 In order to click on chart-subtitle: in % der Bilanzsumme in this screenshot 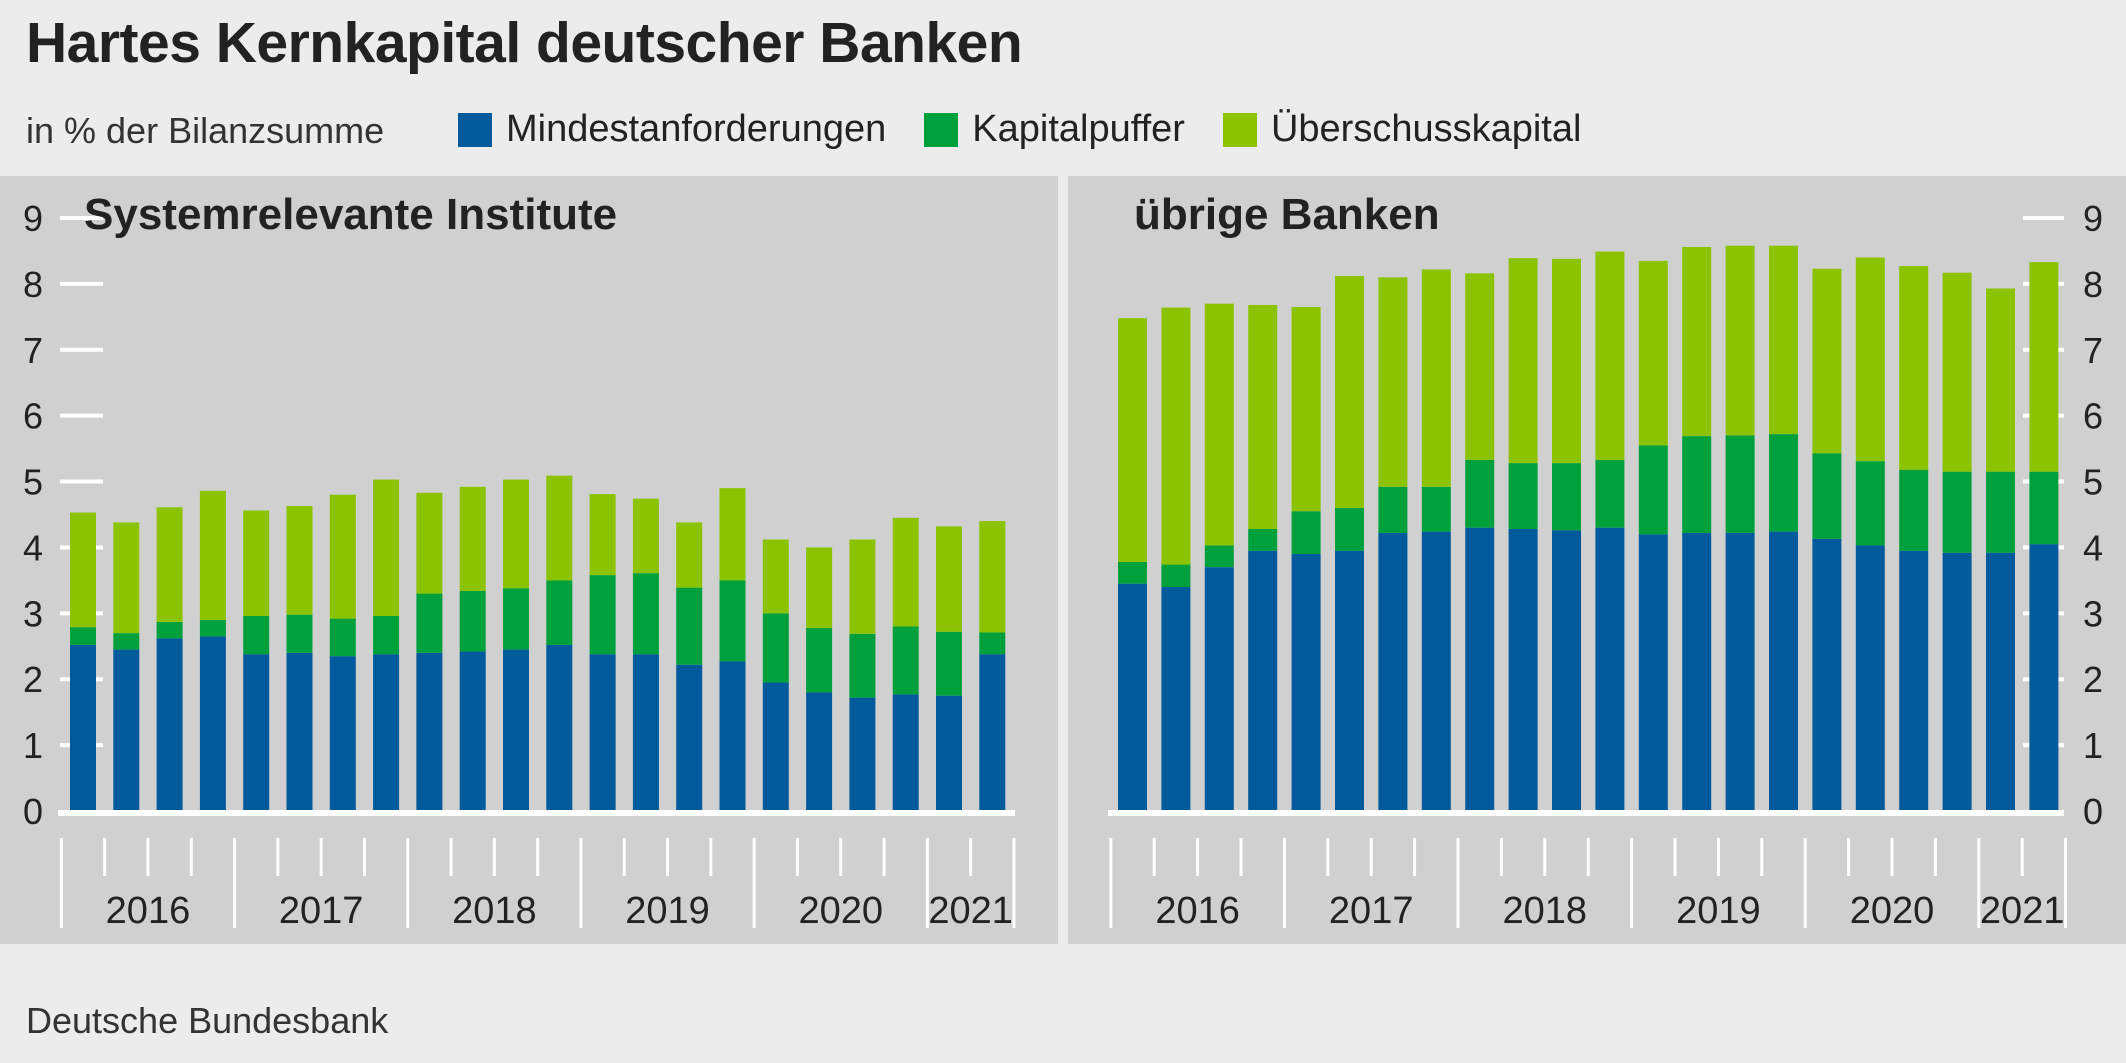, I will do `click(205, 130)`.